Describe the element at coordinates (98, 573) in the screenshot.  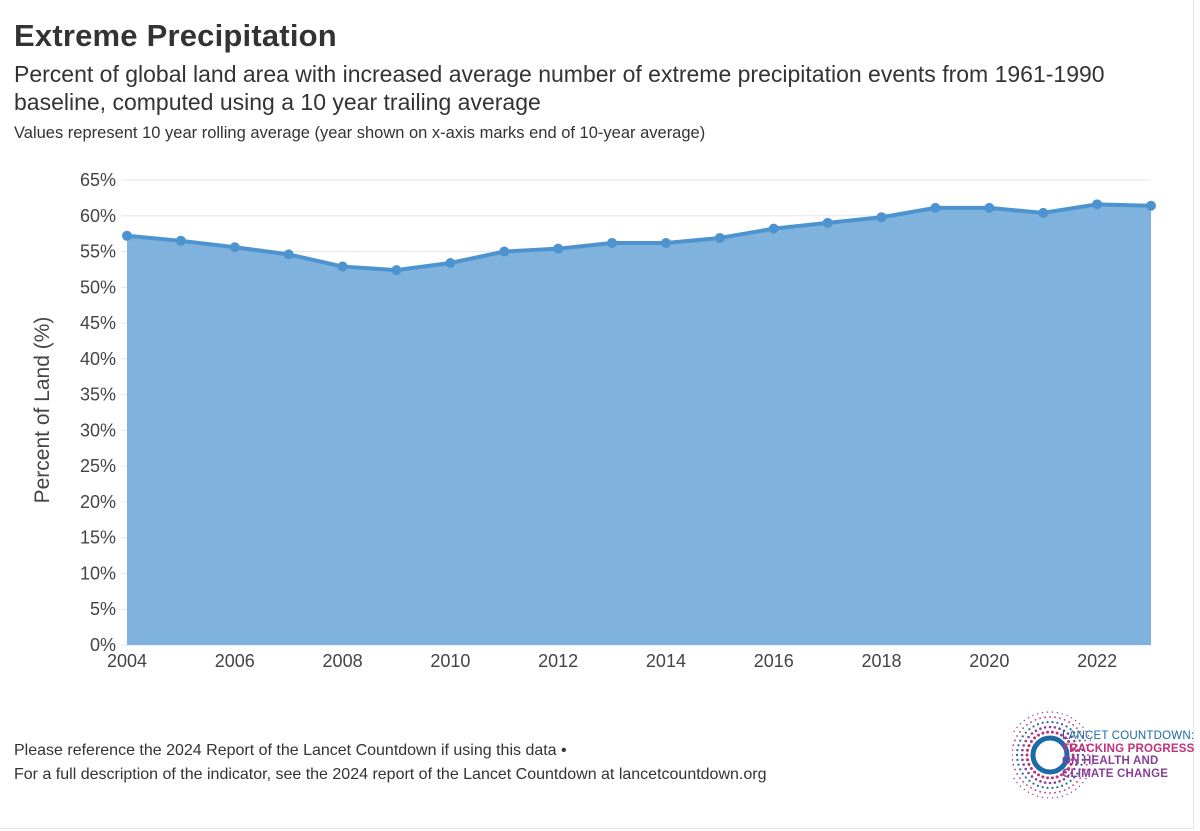
I see `y-tick-label: 10%` at that location.